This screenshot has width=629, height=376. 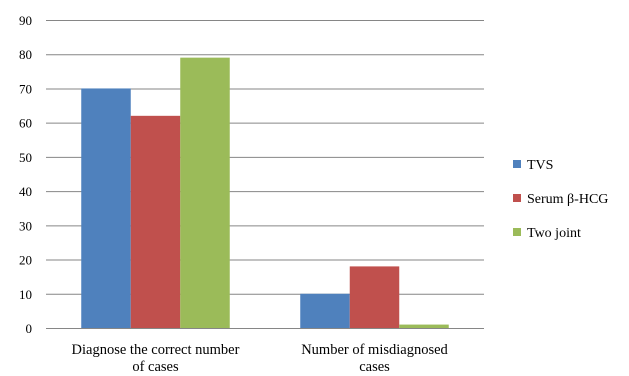 What do you see at coordinates (25, 88) in the screenshot?
I see `y-tick-label: 70` at bounding box center [25, 88].